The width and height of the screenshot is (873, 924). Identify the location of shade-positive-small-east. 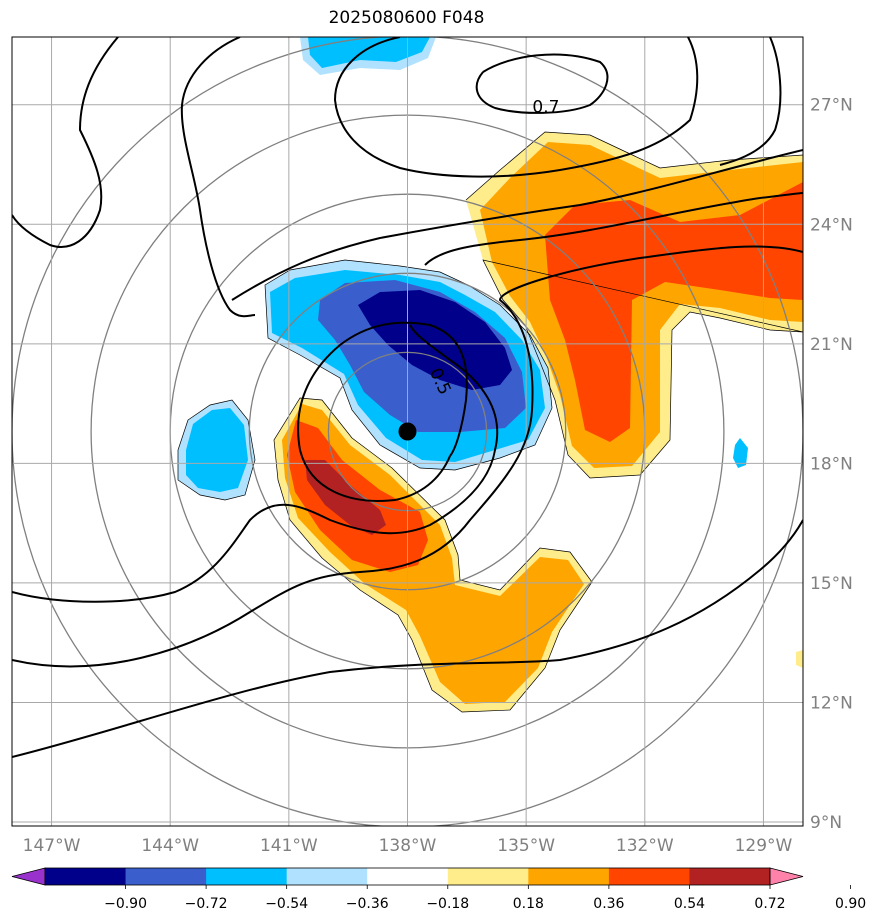
(799, 659).